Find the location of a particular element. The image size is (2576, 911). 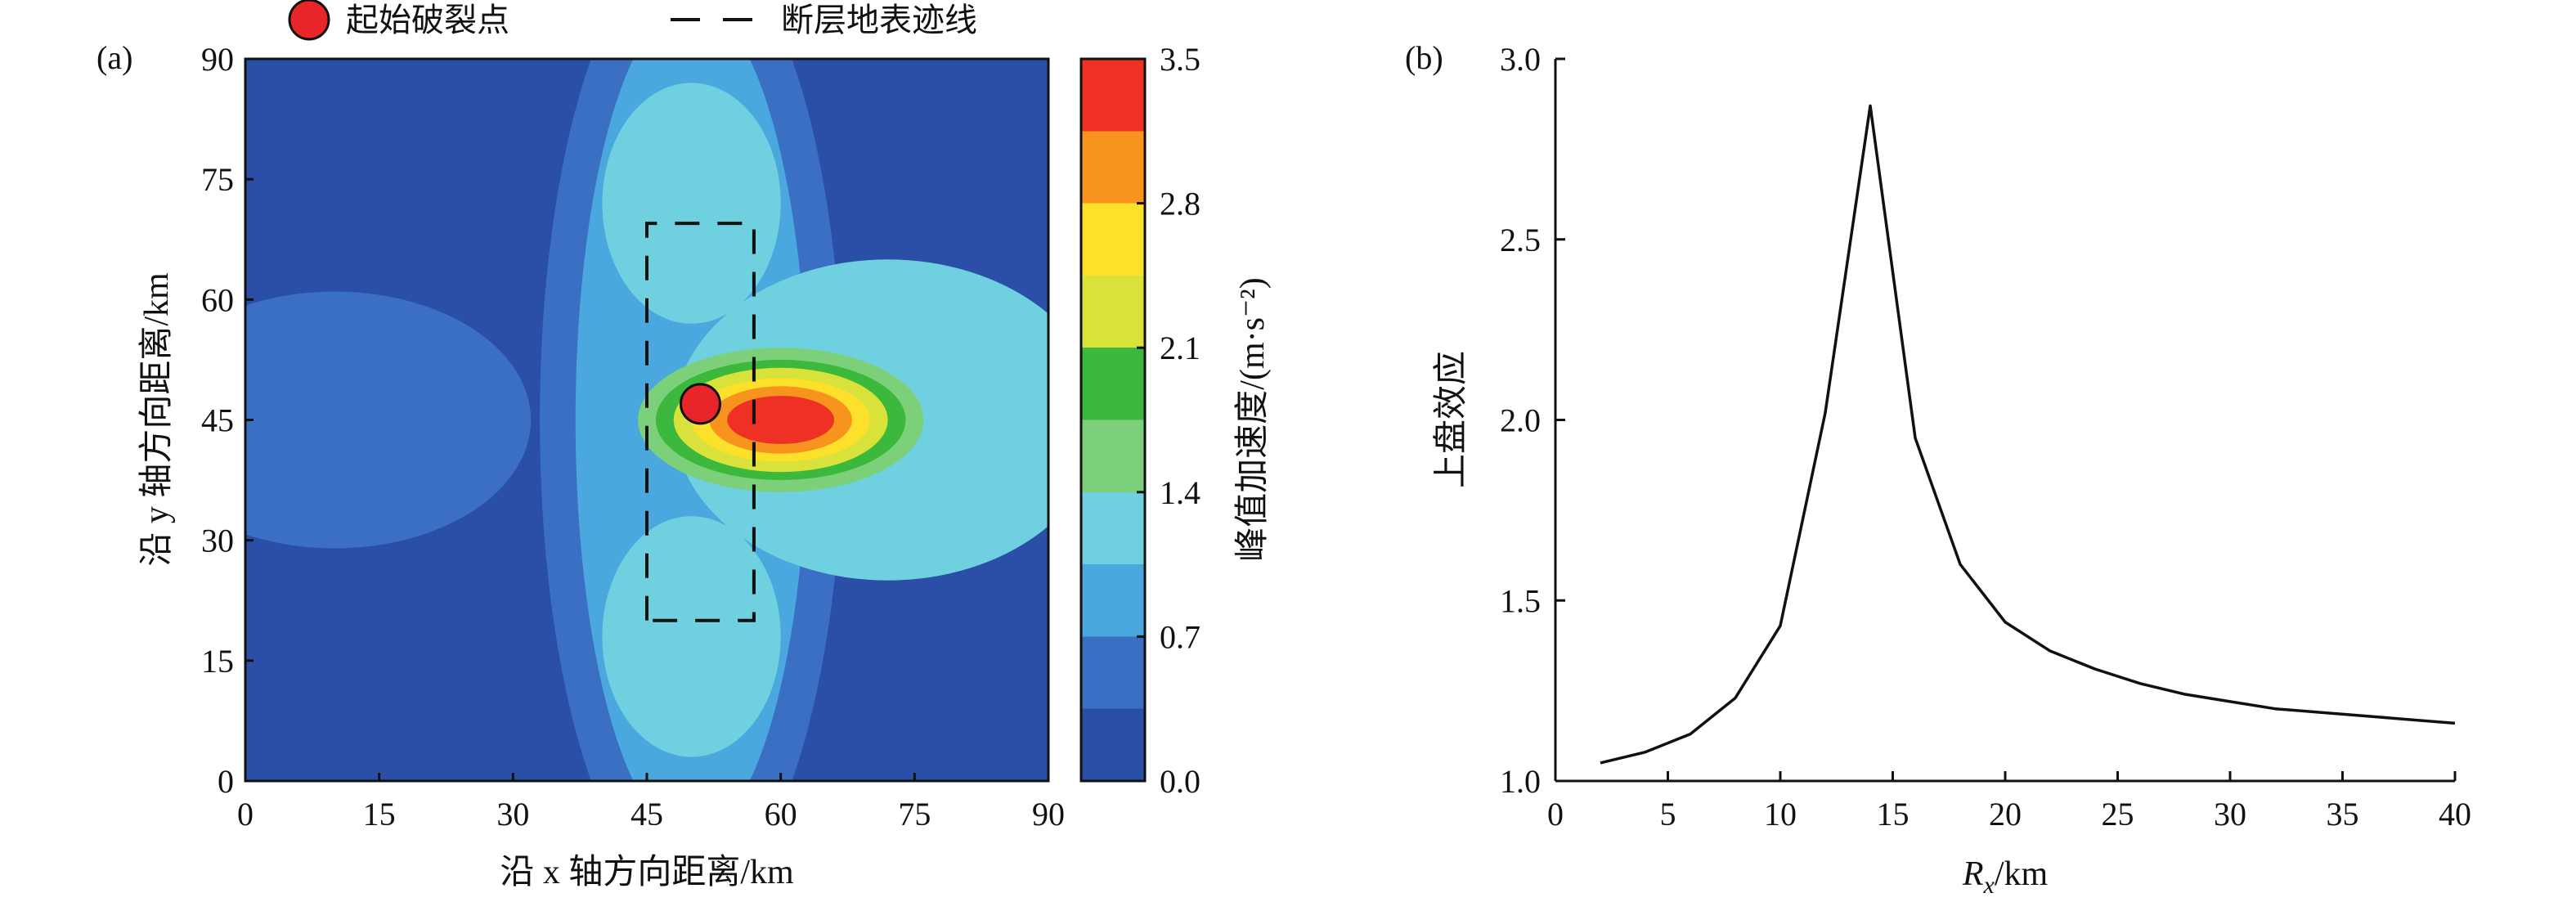

panel-b-x-label-unit: /km is located at coordinates (2022, 874).